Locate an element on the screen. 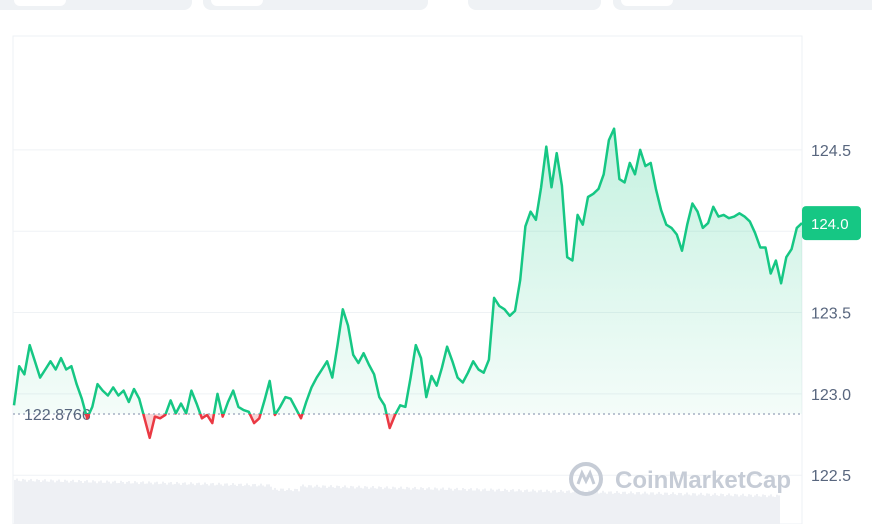  current-price-badge: 124.0 is located at coordinates (831, 223).